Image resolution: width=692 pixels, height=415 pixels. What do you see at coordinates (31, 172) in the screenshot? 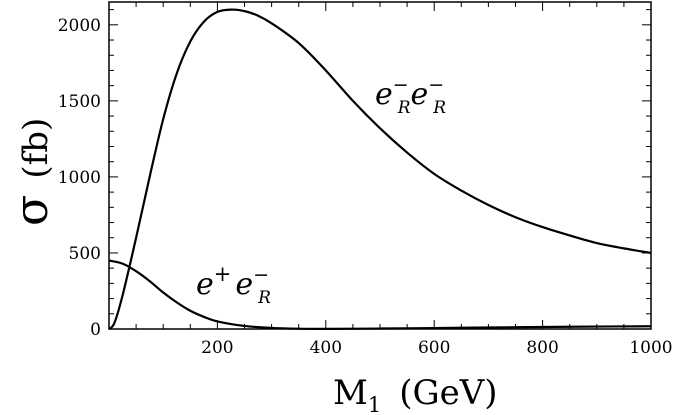
I see `y-axis-title: σ(fb)` at bounding box center [31, 172].